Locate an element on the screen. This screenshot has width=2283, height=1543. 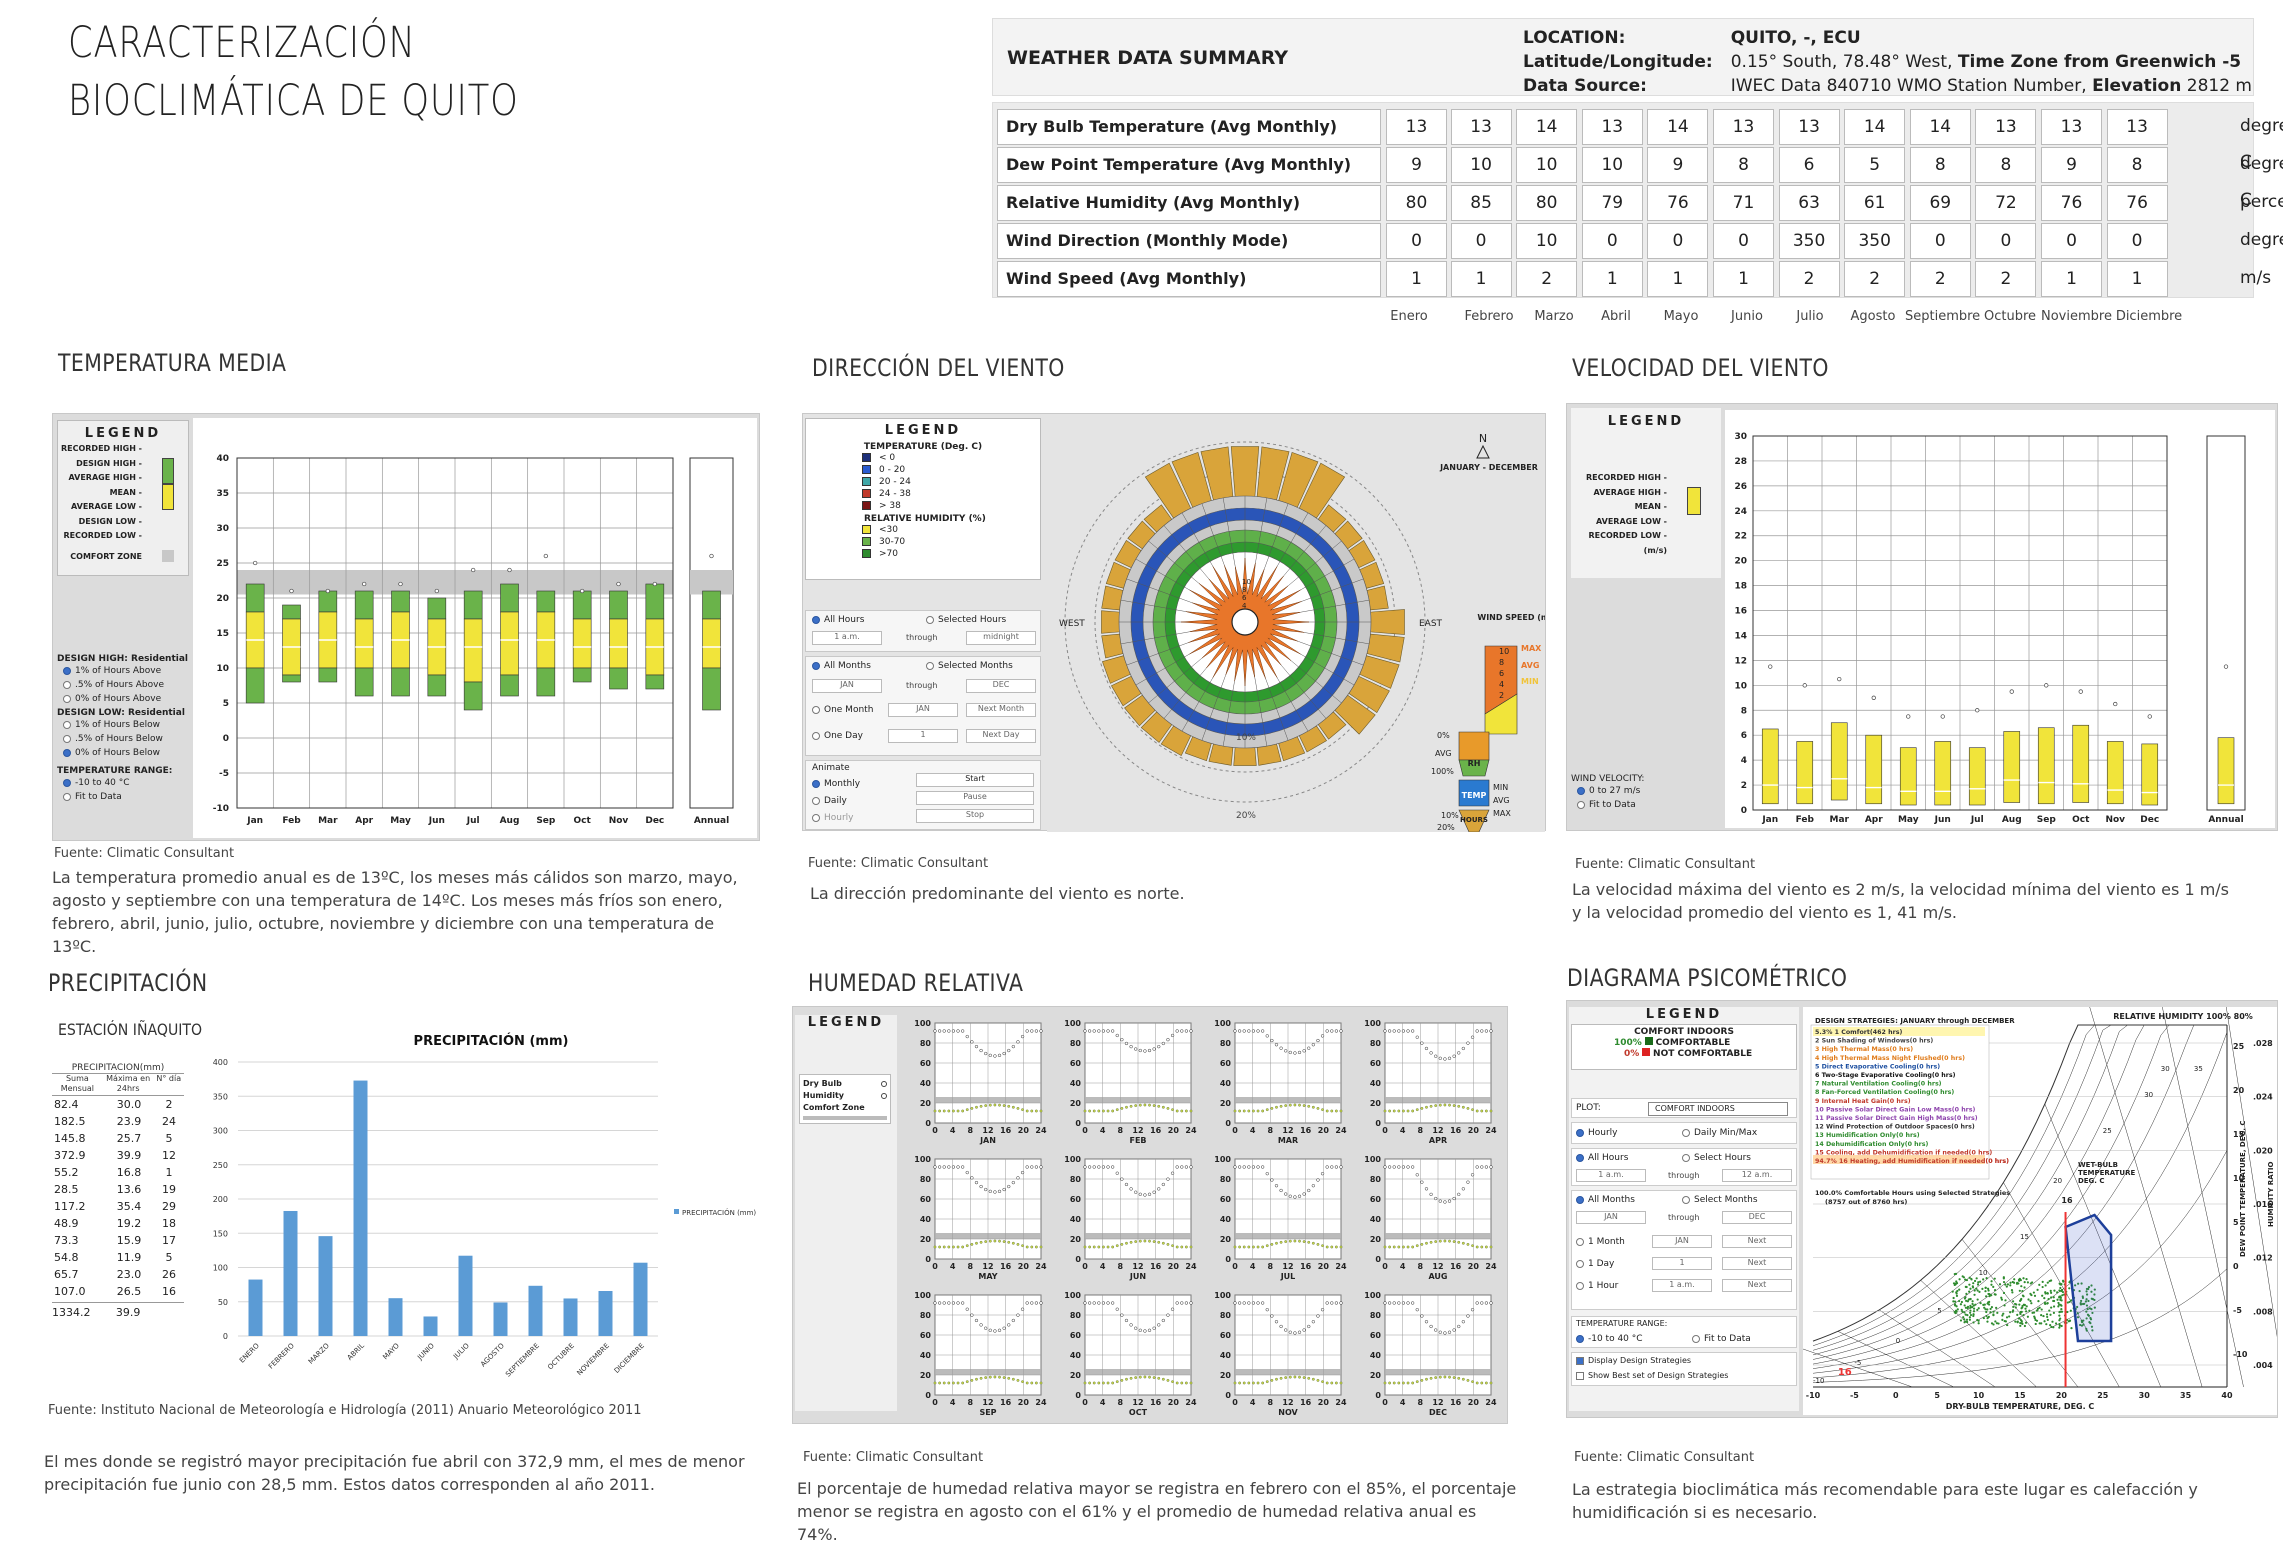
hourly-option-radio is located at coordinates (1580, 1132).